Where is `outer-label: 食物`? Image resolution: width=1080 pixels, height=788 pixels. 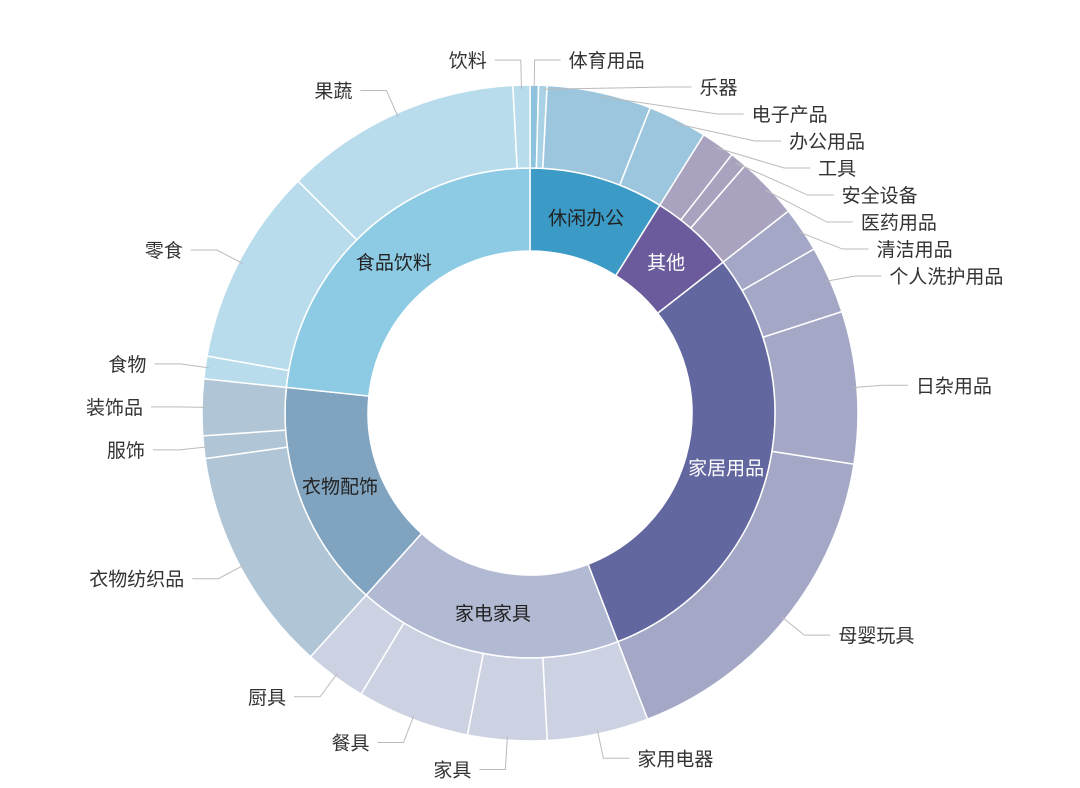 outer-label: 食物 is located at coordinates (127, 365).